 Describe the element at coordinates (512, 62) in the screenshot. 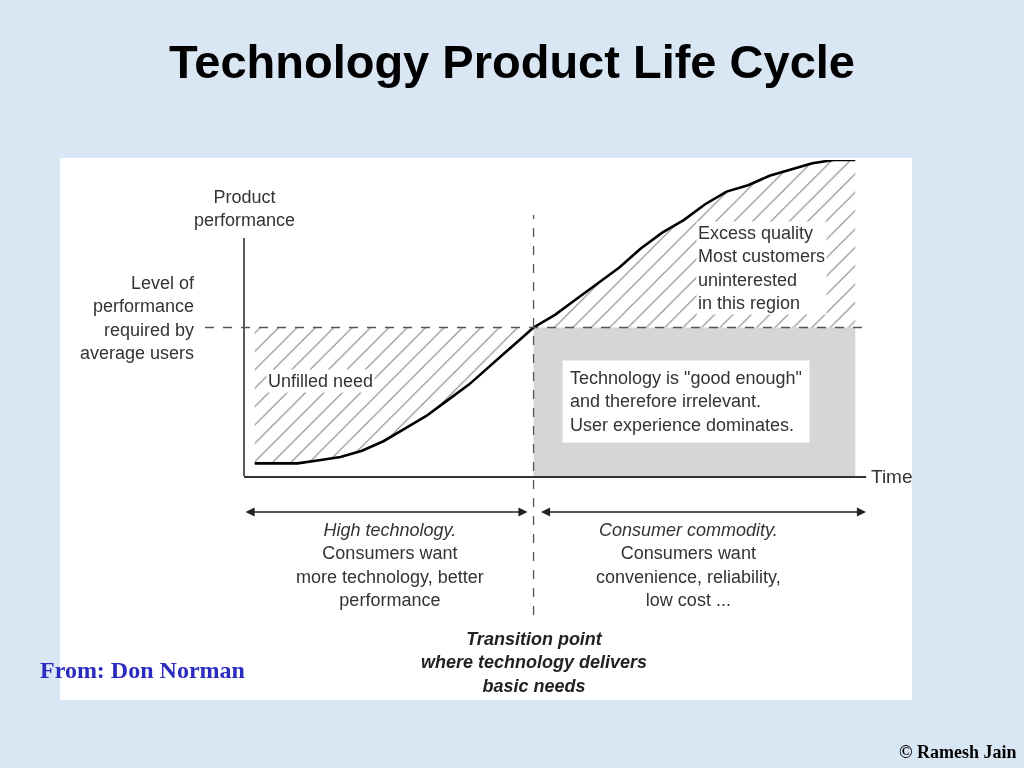

I see `chart-title: Technology Product Life Cycle` at that location.